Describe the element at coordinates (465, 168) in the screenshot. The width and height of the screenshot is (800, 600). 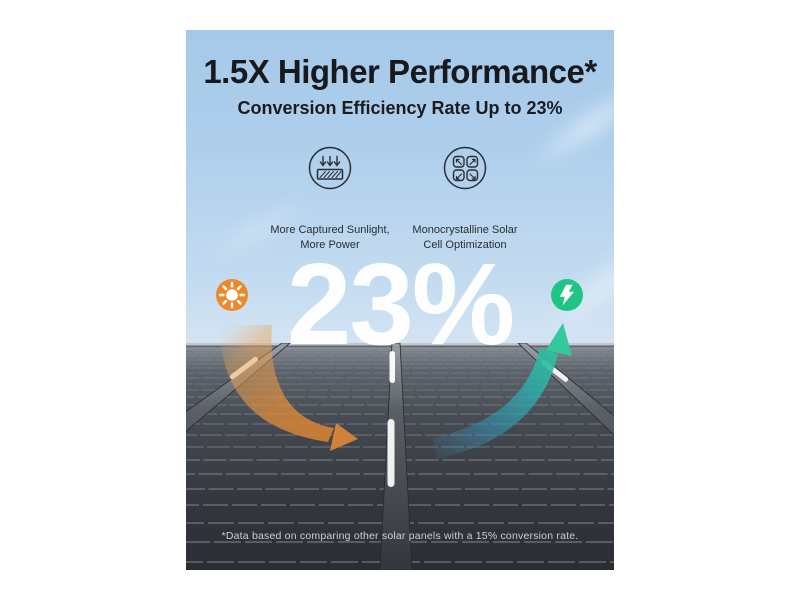
I see `monocrystalline-cell-icon` at that location.